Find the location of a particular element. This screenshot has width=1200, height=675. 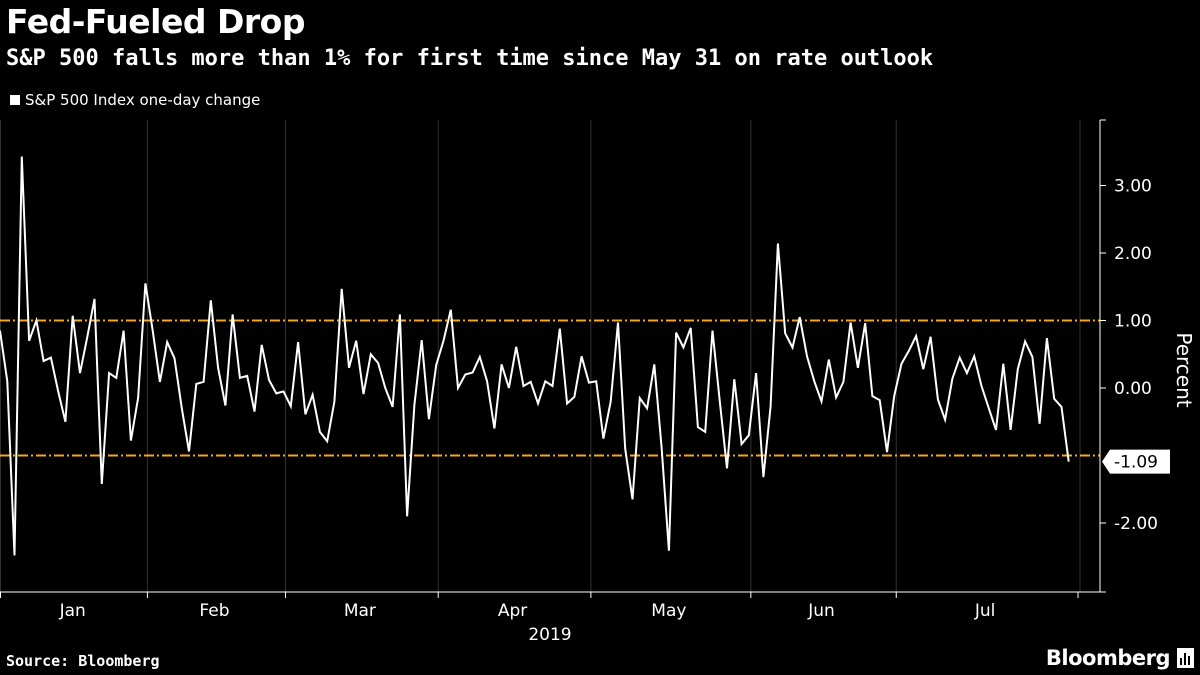

x-axis: Jan Feb Mar Apr May Jun Jul 2019 is located at coordinates (550, 615).